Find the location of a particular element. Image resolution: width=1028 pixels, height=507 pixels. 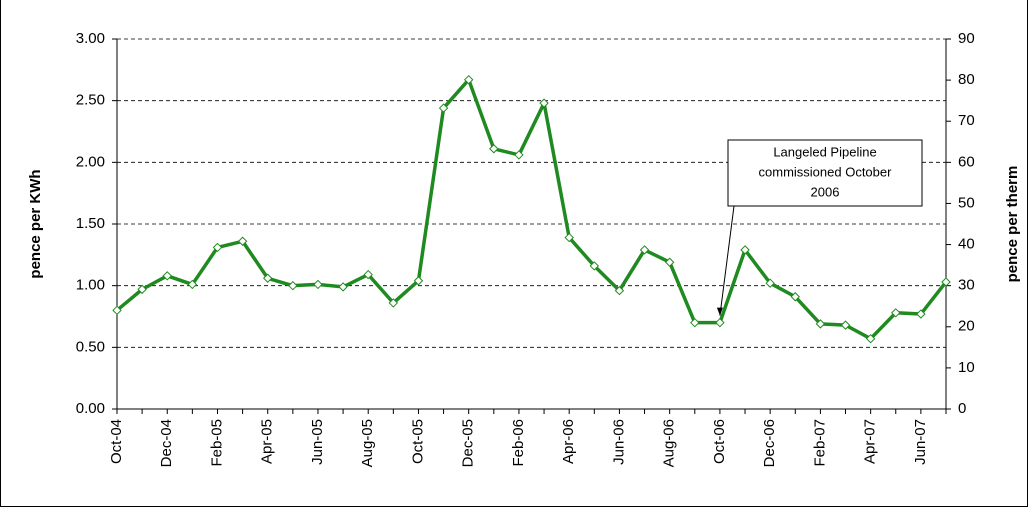

y2-tick-label: 40 is located at coordinates (966, 244).